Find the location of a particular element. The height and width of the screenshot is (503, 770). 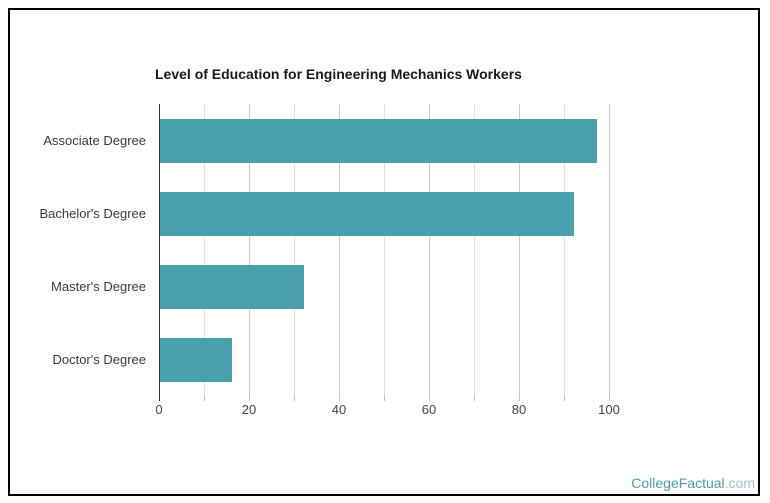

bar-bachelor-s-degree is located at coordinates (367, 213).